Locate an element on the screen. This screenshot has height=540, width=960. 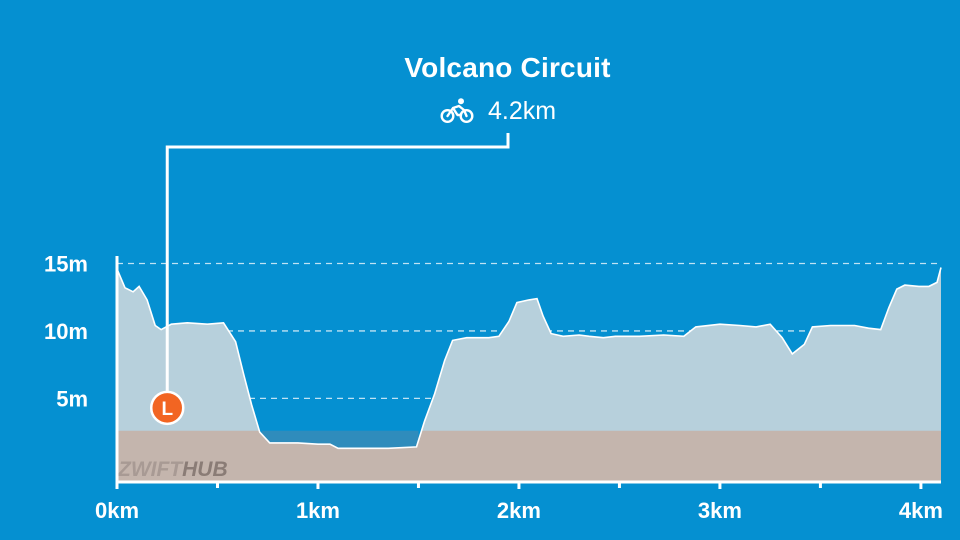
ground-band is located at coordinates (529, 456).